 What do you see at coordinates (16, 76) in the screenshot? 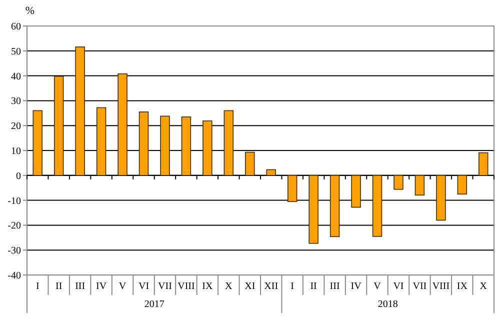
I see `y-tick-label: 40` at bounding box center [16, 76].